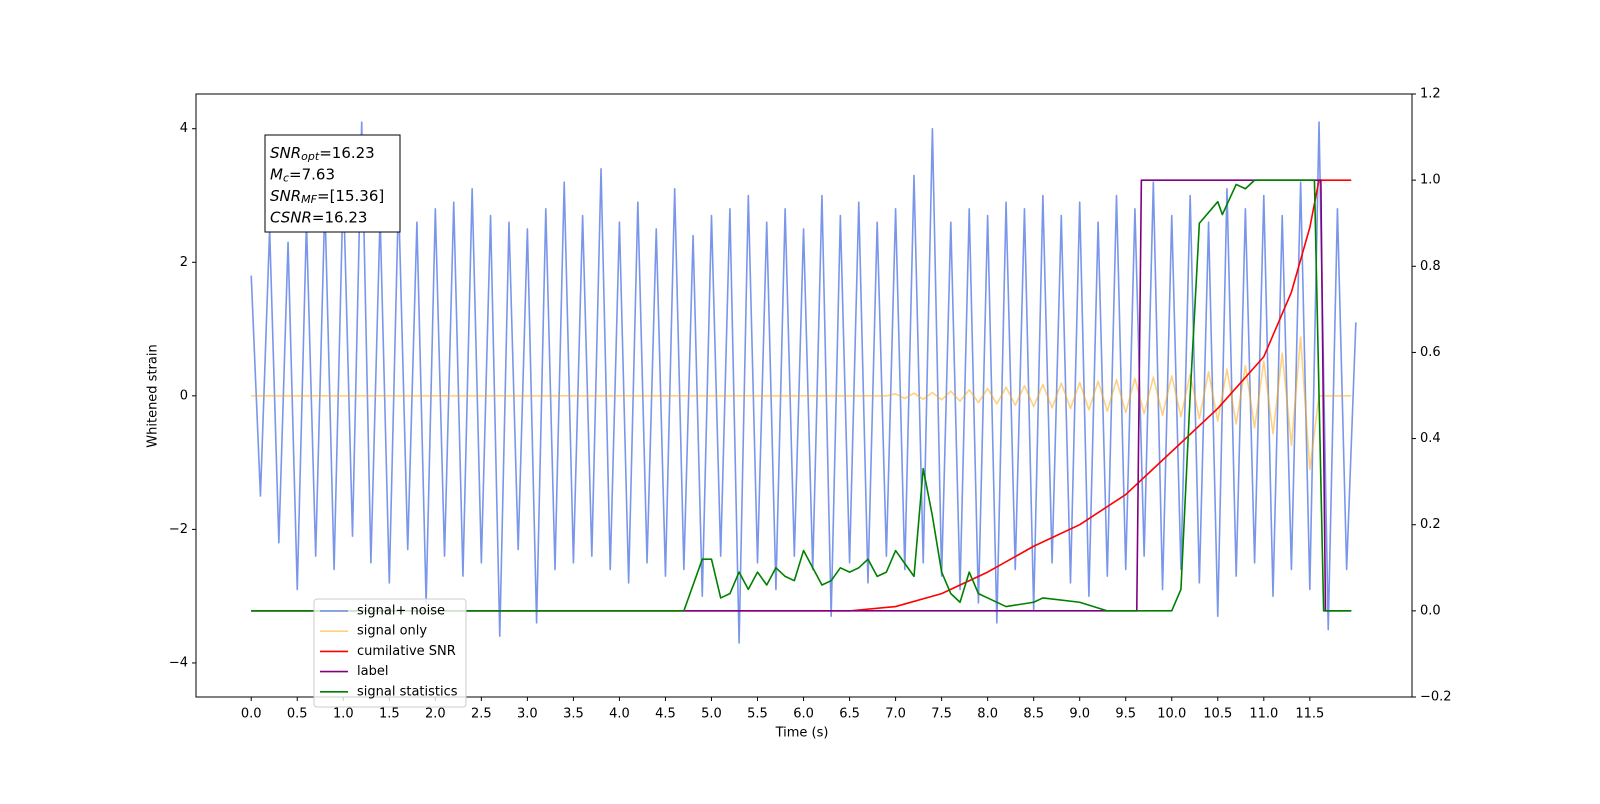 The image size is (1600, 804). I want to click on legend-box, so click(390, 653).